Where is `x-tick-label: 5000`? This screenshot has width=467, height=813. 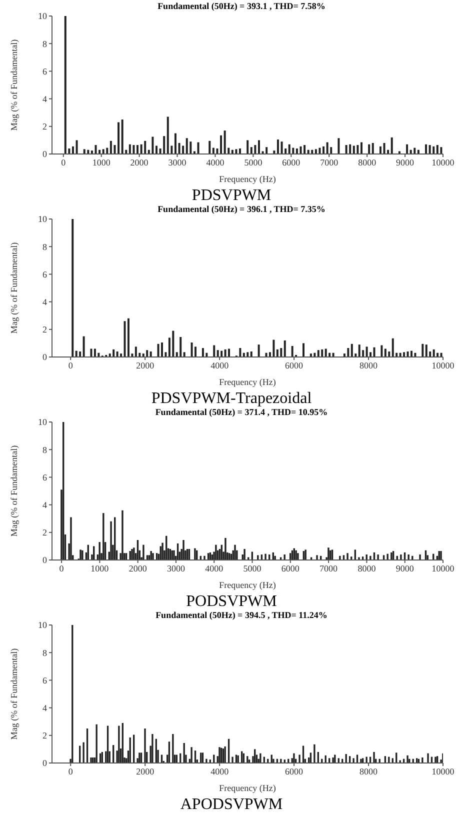 x-tick-label: 5000 is located at coordinates (252, 568).